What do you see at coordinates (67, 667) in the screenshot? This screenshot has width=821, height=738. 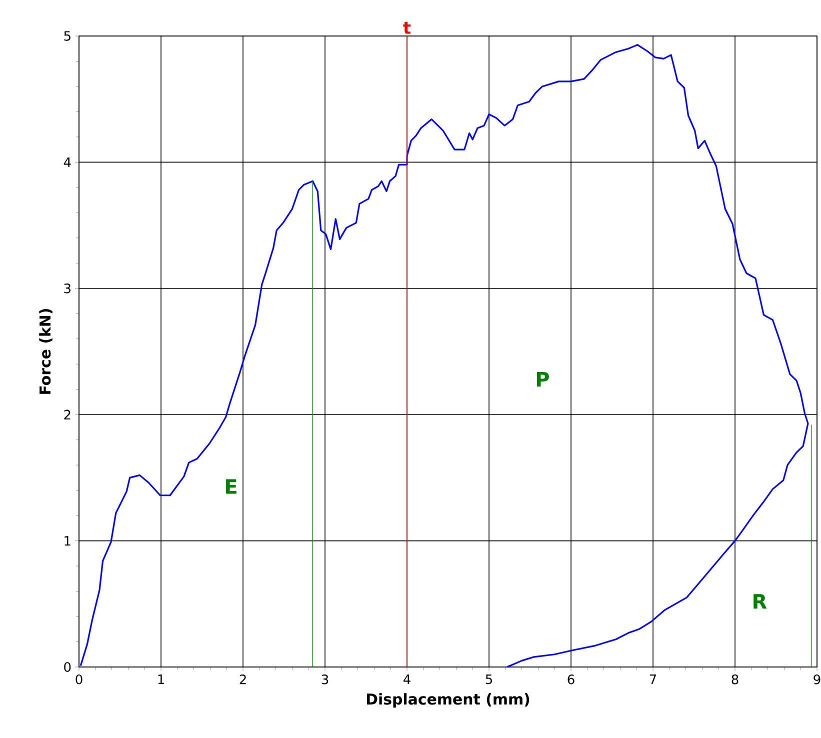 I see `y-tick-label: 0` at bounding box center [67, 667].